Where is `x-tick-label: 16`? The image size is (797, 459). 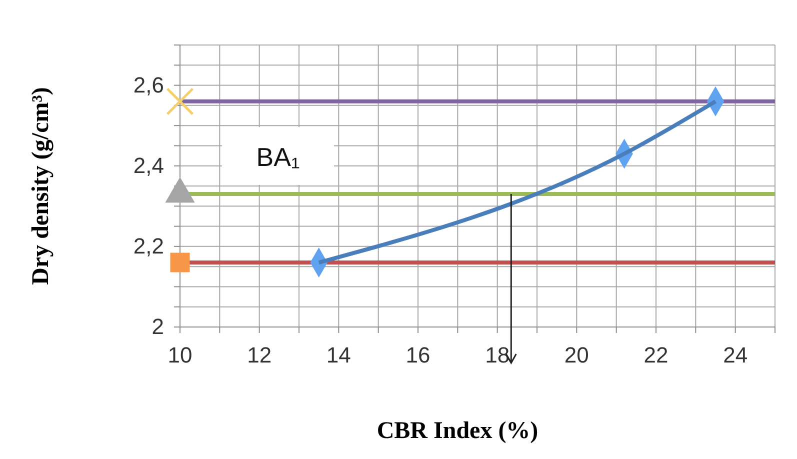 x-tick-label: 16 is located at coordinates (418, 355).